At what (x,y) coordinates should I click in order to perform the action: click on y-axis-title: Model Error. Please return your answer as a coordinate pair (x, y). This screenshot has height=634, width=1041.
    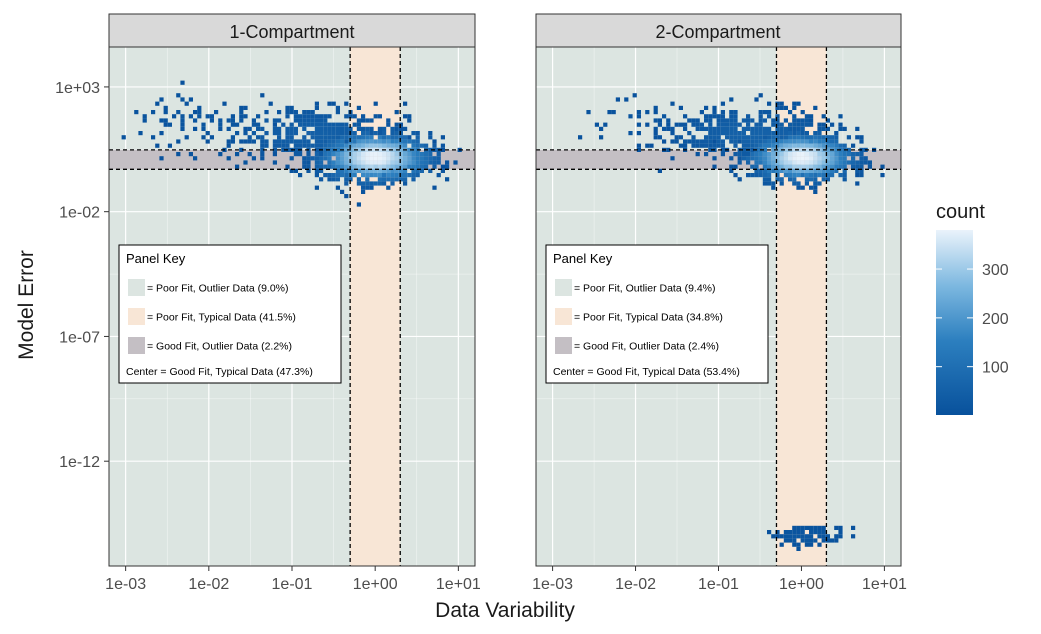
    Looking at the image, I should click on (26, 305).